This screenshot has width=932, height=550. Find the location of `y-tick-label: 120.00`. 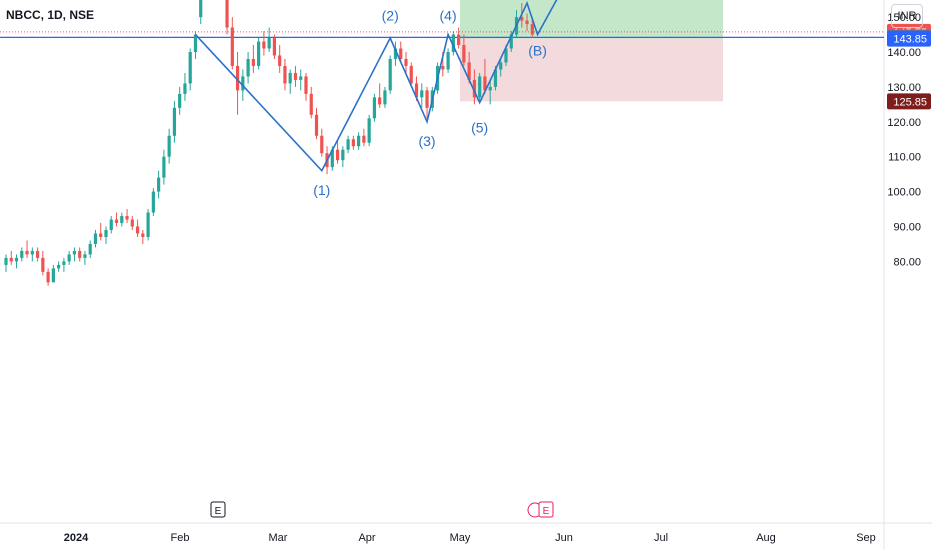

y-tick-label: 120.00 is located at coordinates (904, 123).